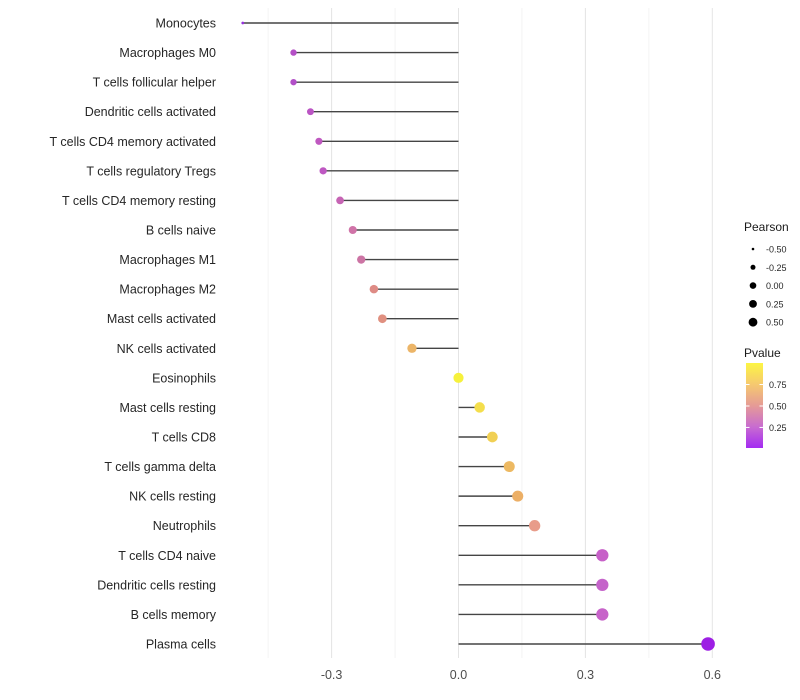  I want to click on category-label: B cells naive, so click(181, 230).